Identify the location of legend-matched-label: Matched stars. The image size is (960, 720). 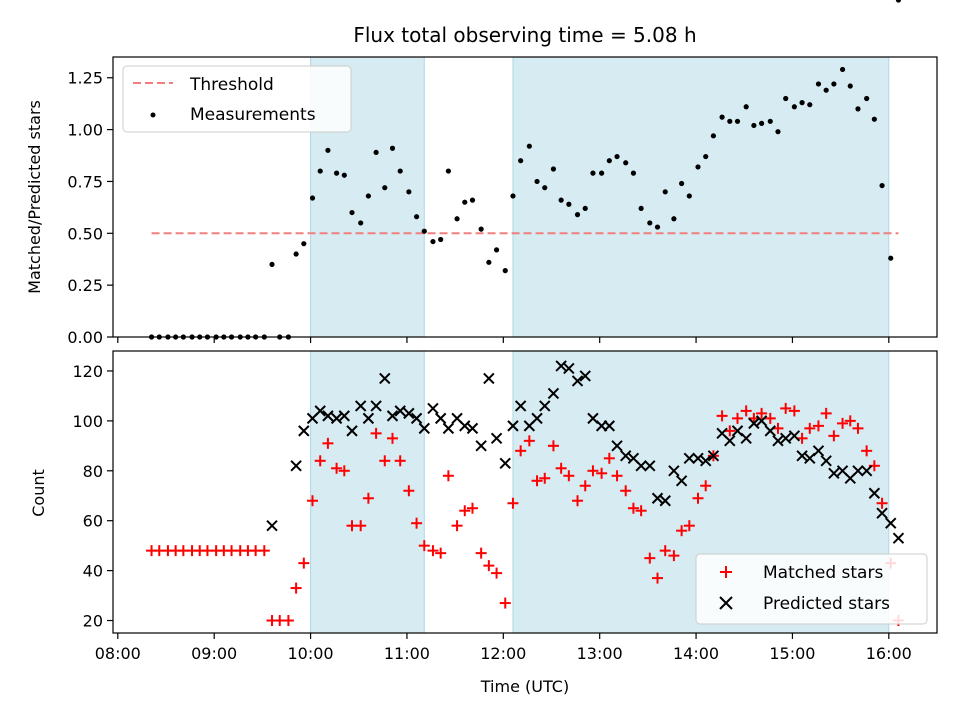
(823, 573).